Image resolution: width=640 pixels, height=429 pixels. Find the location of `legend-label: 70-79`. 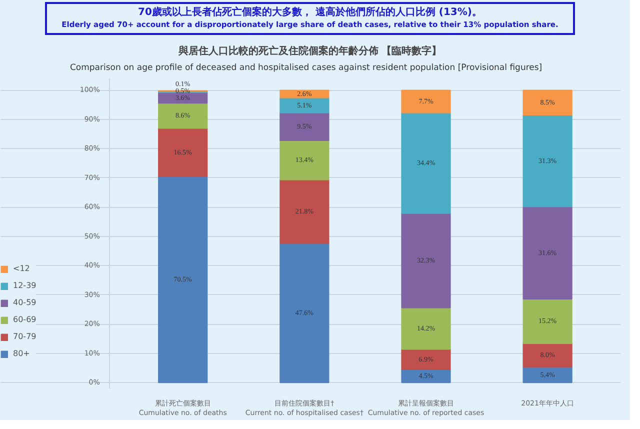

legend-label: 70-79 is located at coordinates (24, 336).